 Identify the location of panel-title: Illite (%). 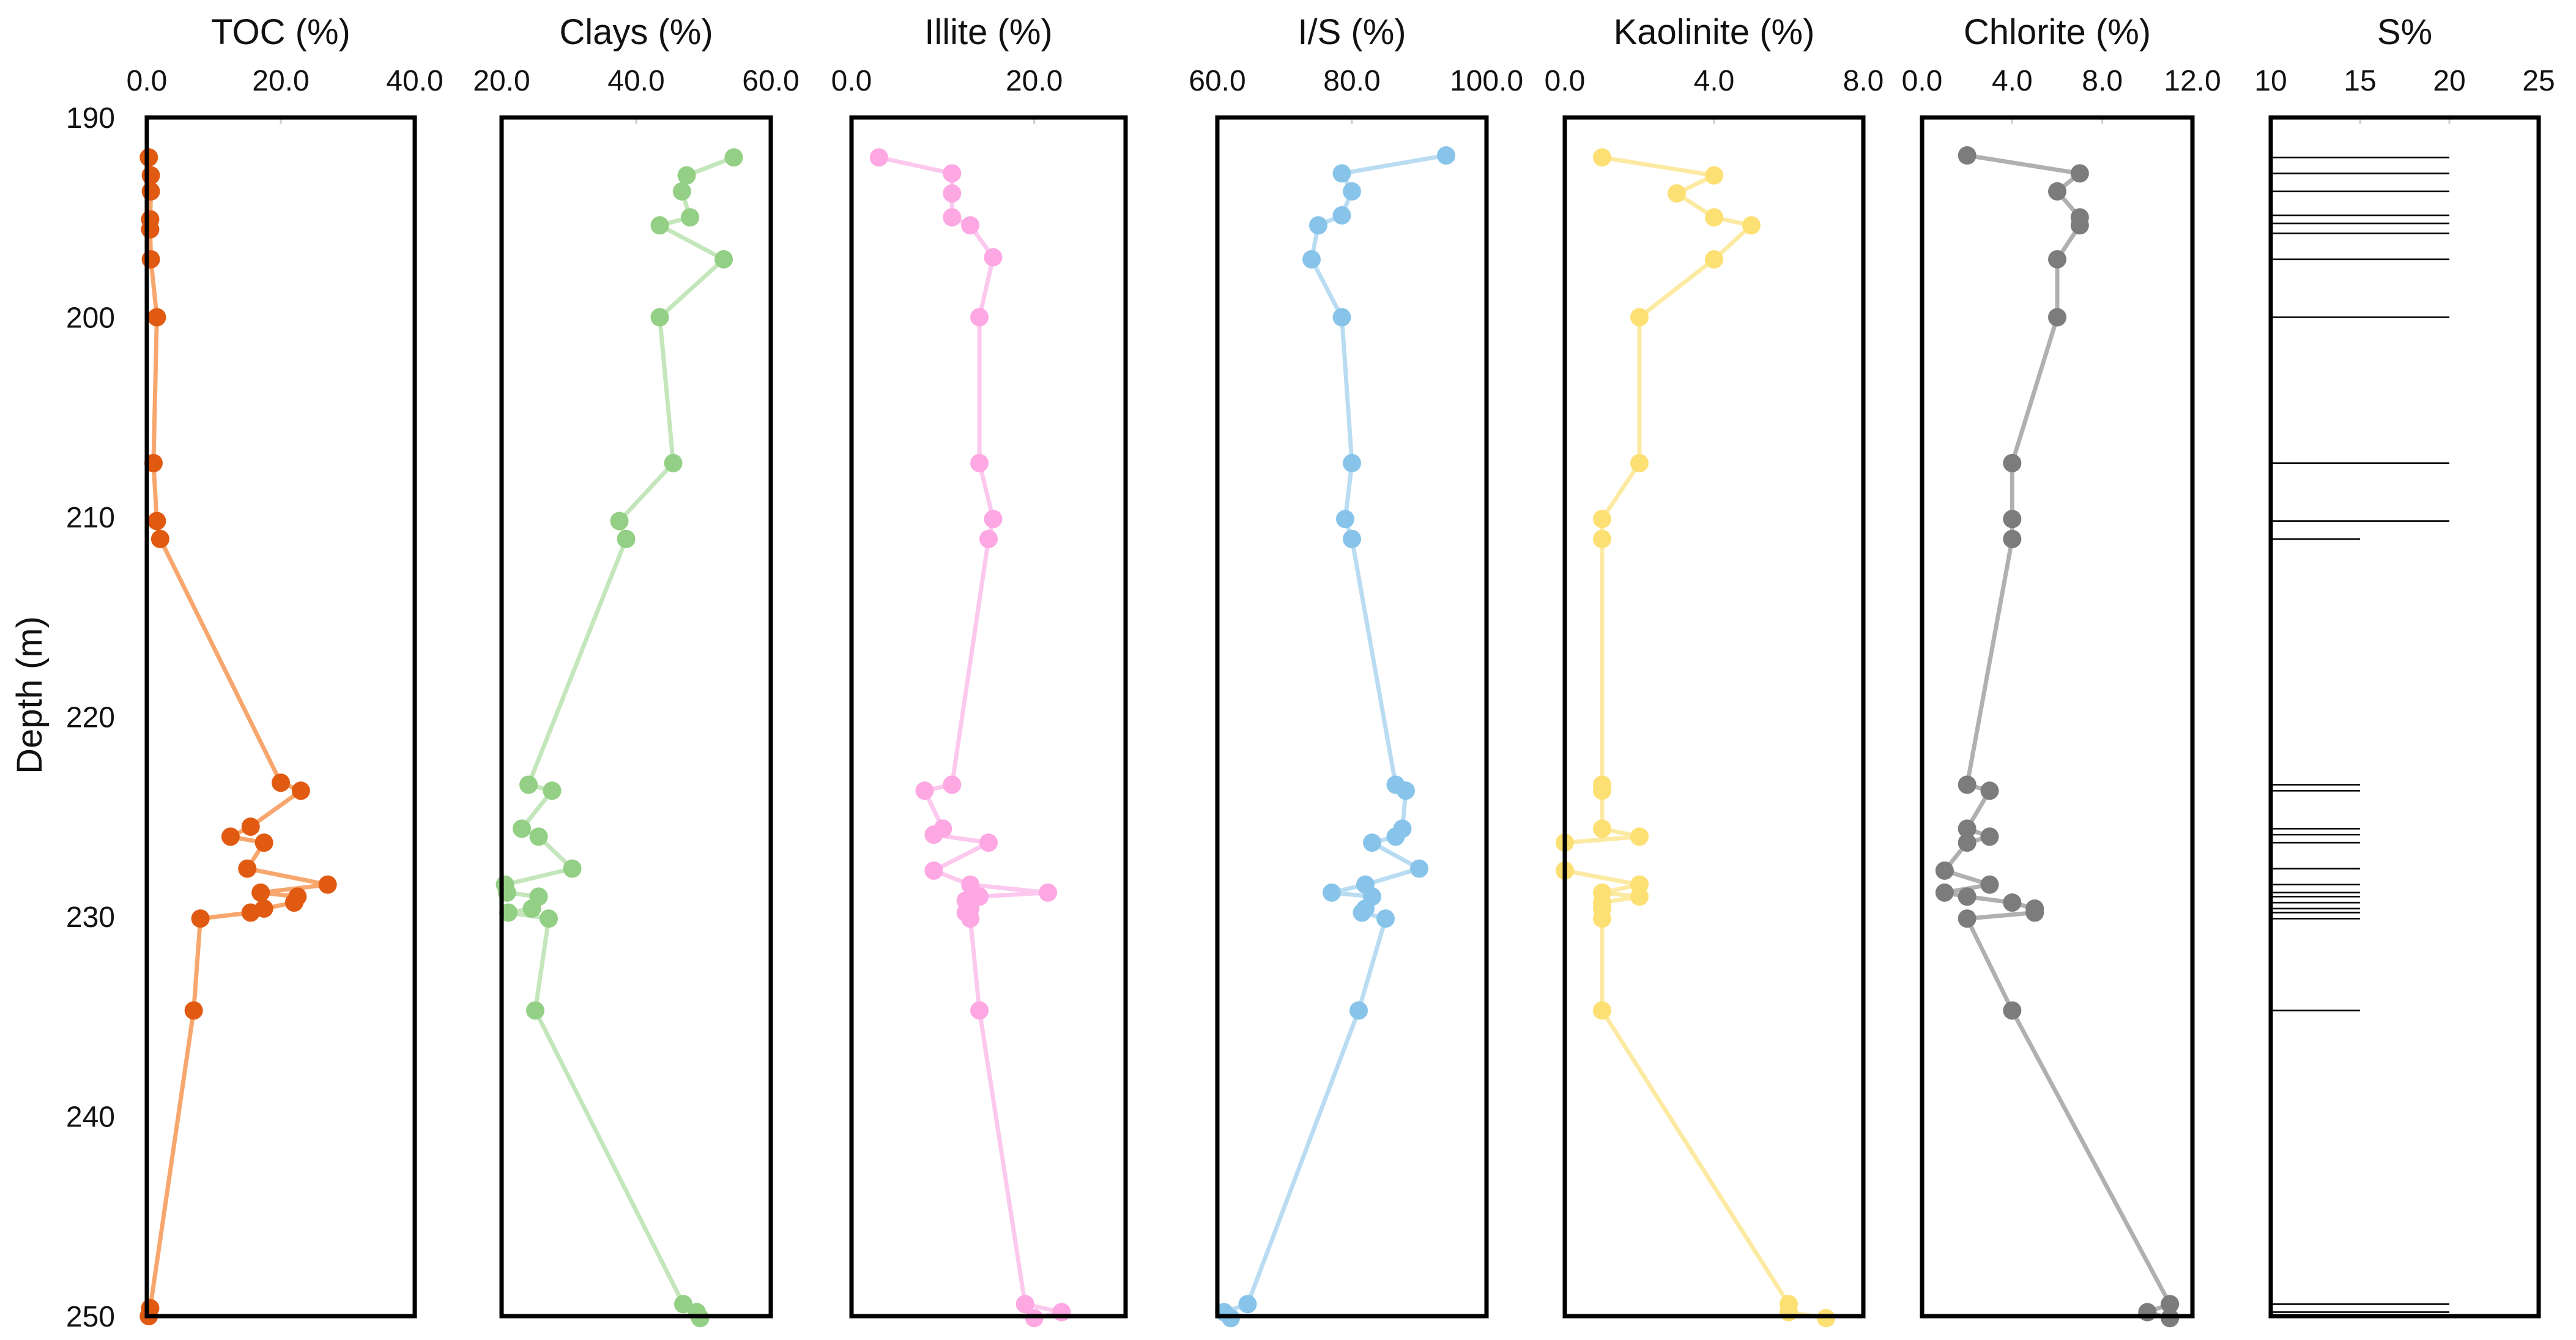
(988, 32).